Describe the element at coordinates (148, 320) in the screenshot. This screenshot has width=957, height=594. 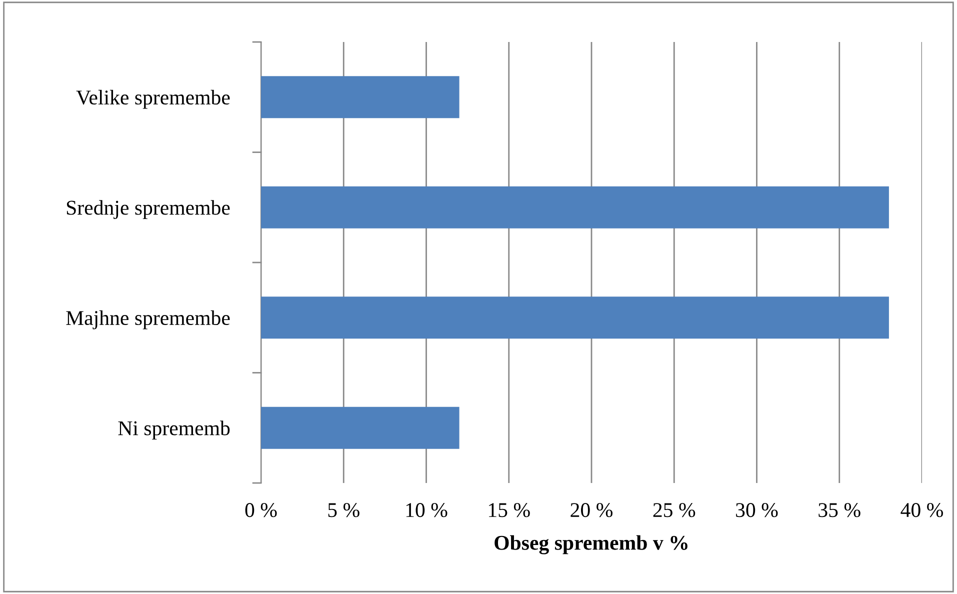
I see `y-tick-label: Majhne spremembe` at that location.